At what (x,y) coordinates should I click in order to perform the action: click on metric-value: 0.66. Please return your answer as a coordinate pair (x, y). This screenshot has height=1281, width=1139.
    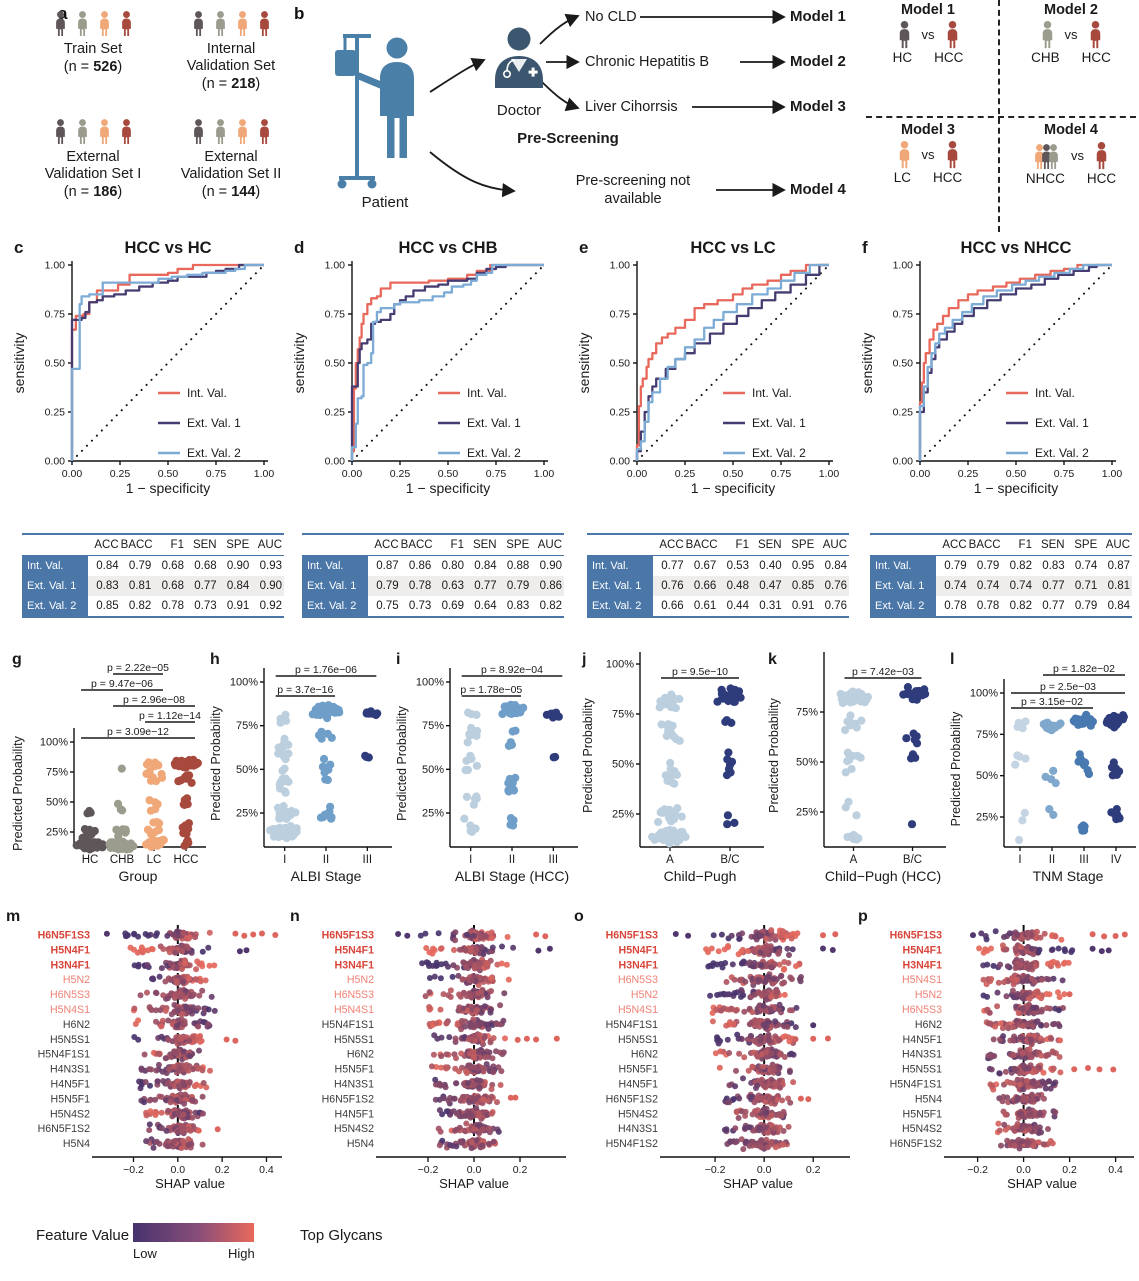
    Looking at the image, I should click on (672, 606).